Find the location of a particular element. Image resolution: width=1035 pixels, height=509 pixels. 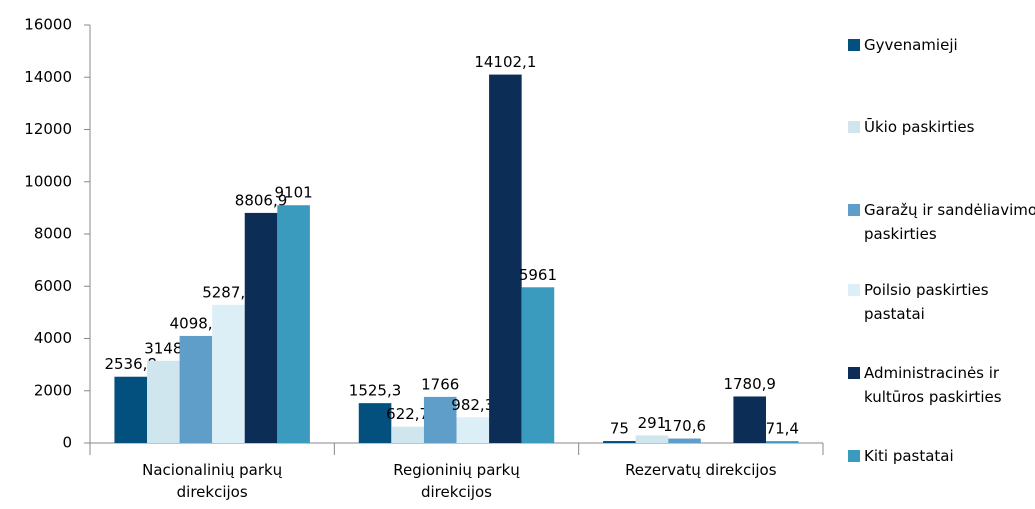

data-label: 71,4 is located at coordinates (782, 429).